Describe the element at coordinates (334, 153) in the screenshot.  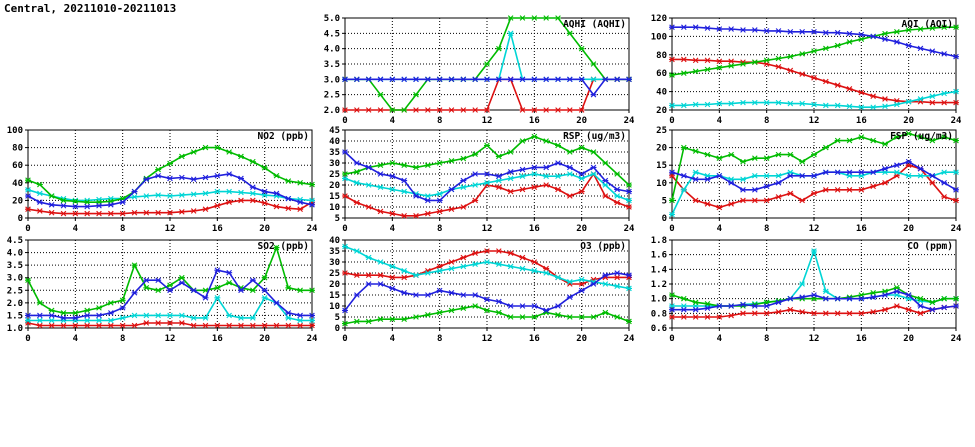
I see `y-tick-label: 35` at that location.